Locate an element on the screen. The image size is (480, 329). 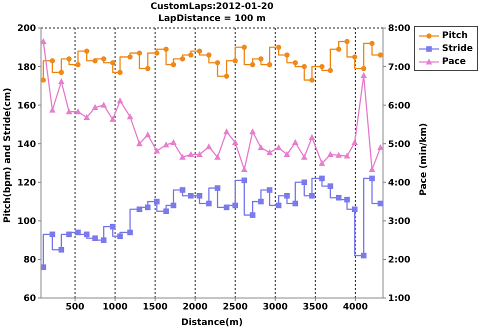
y2-tick-label: 4:00 is located at coordinates (399, 183).